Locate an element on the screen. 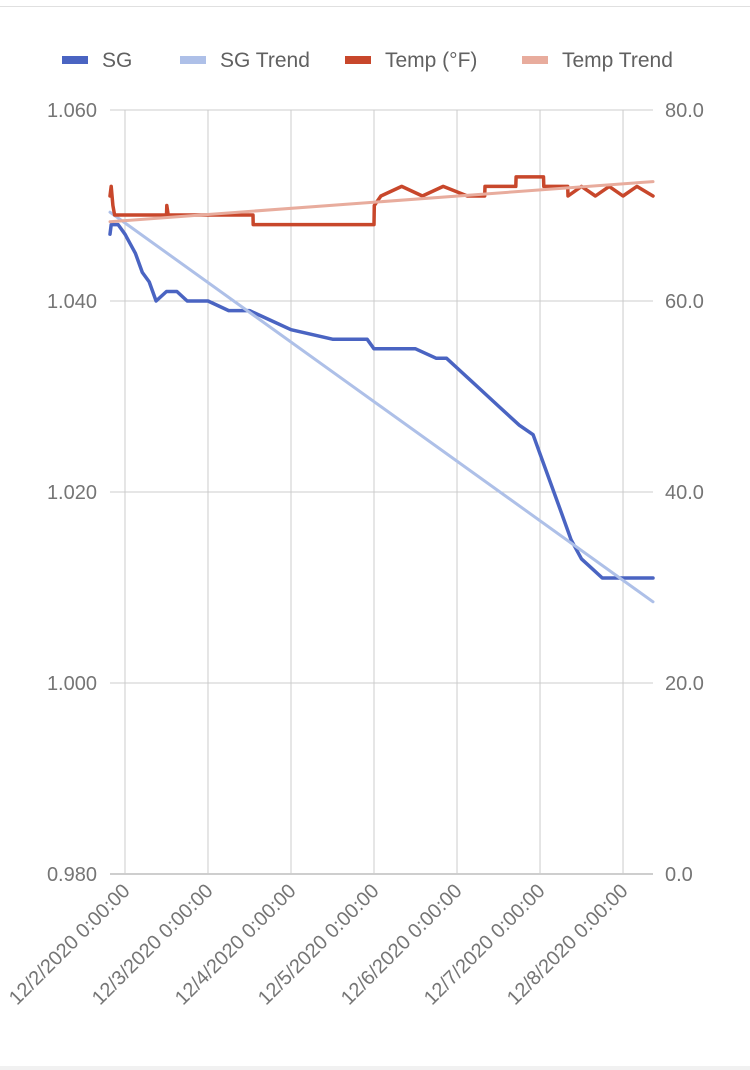  y-right-tick-label: 60.0 is located at coordinates (684, 302).